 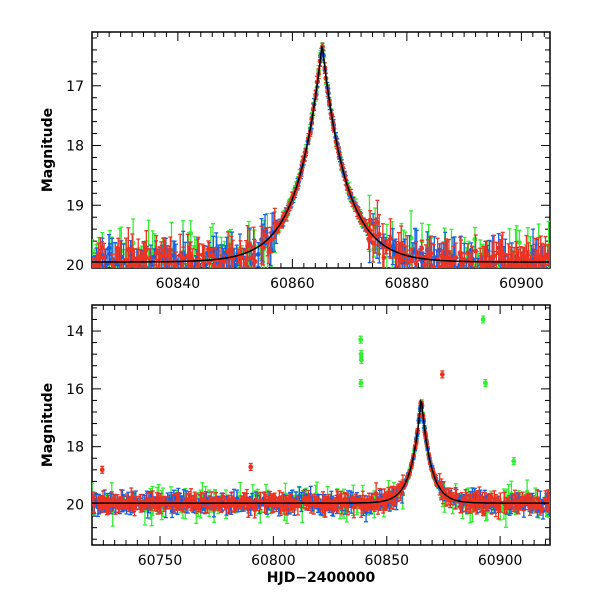 What do you see at coordinates (75, 390) in the screenshot?
I see `y-tick-label: 16` at bounding box center [75, 390].